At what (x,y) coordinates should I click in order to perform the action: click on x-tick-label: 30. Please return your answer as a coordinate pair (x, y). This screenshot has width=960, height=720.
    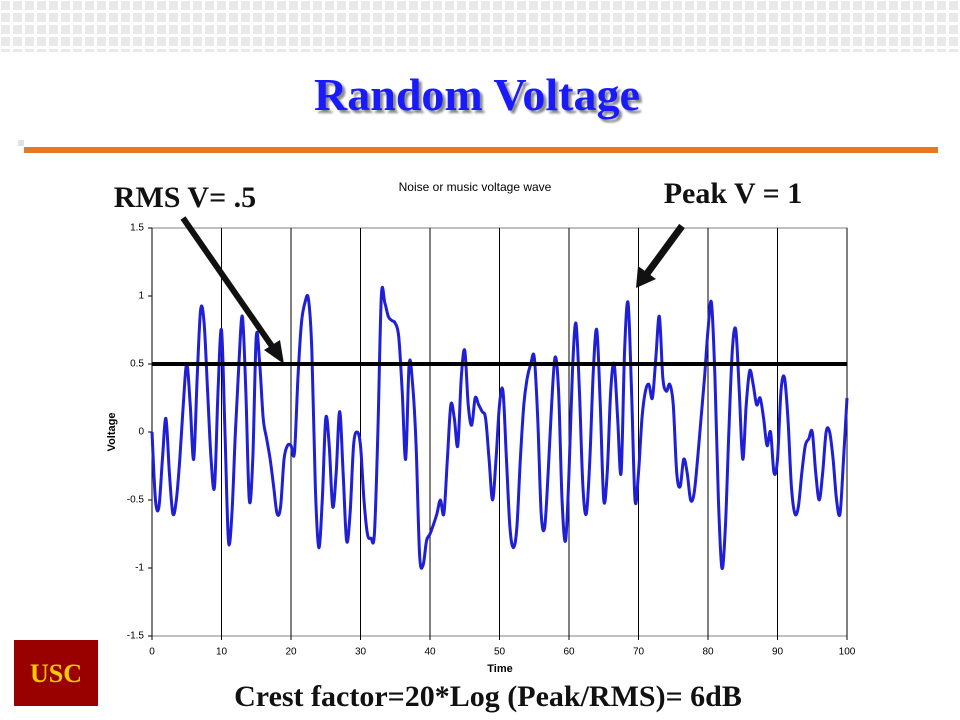
    Looking at the image, I should click on (361, 652).